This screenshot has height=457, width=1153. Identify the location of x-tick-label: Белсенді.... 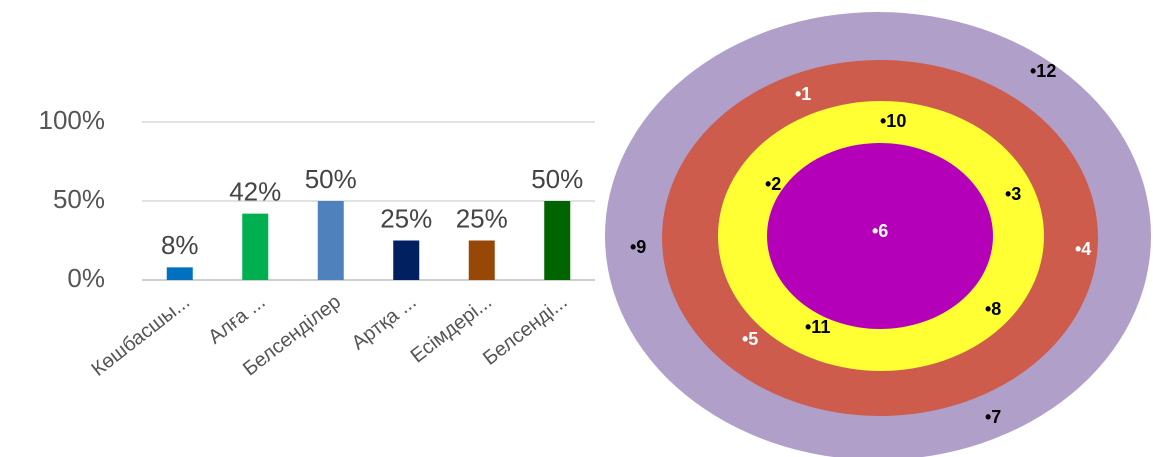
(525, 330).